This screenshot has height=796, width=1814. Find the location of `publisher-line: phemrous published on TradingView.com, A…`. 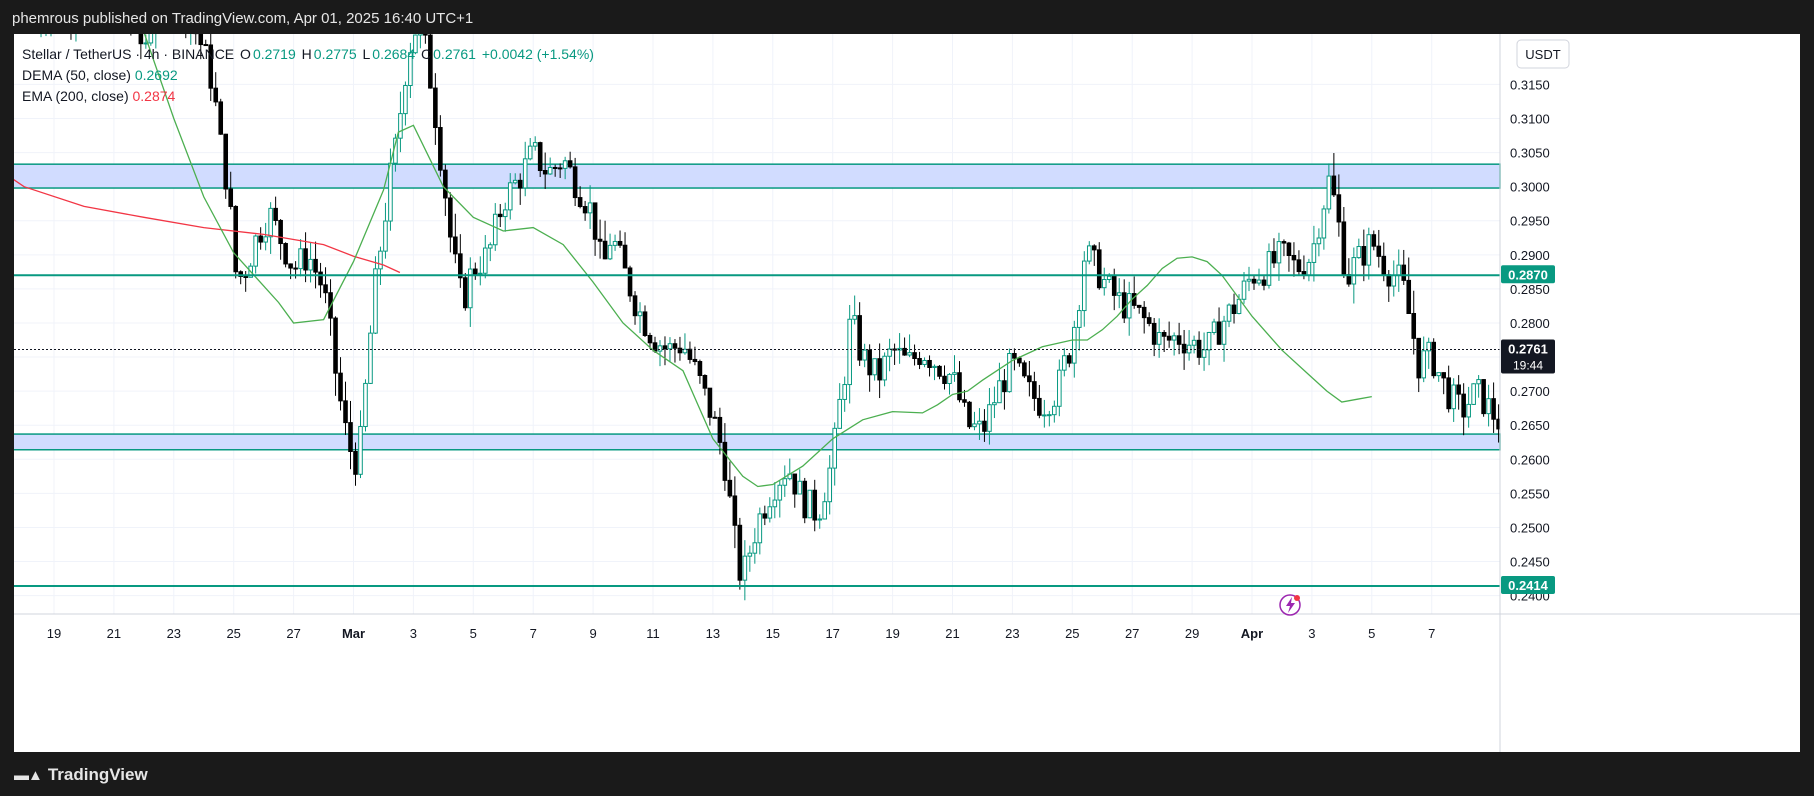

publisher-line: phemrous published on TradingView.com, A… is located at coordinates (243, 18).